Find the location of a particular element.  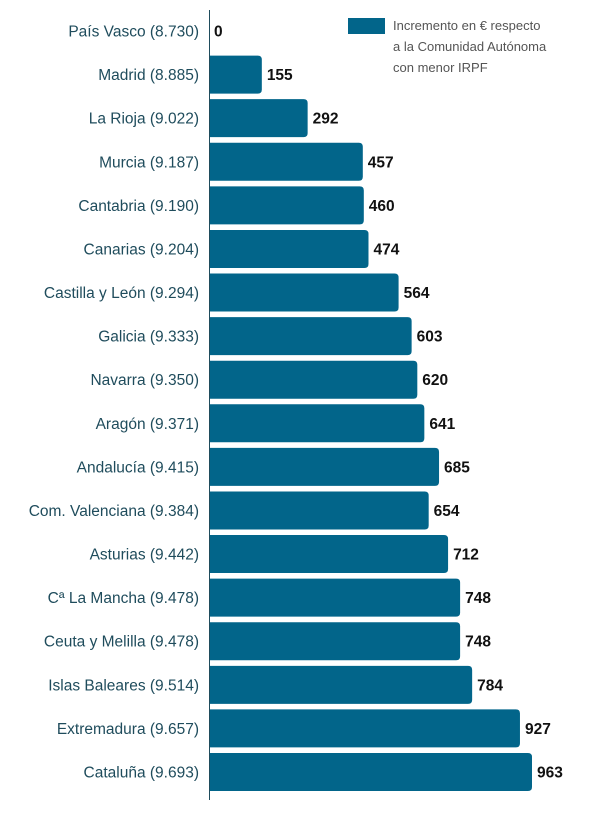

category-label: Madrid (8.885) is located at coordinates (148, 75).